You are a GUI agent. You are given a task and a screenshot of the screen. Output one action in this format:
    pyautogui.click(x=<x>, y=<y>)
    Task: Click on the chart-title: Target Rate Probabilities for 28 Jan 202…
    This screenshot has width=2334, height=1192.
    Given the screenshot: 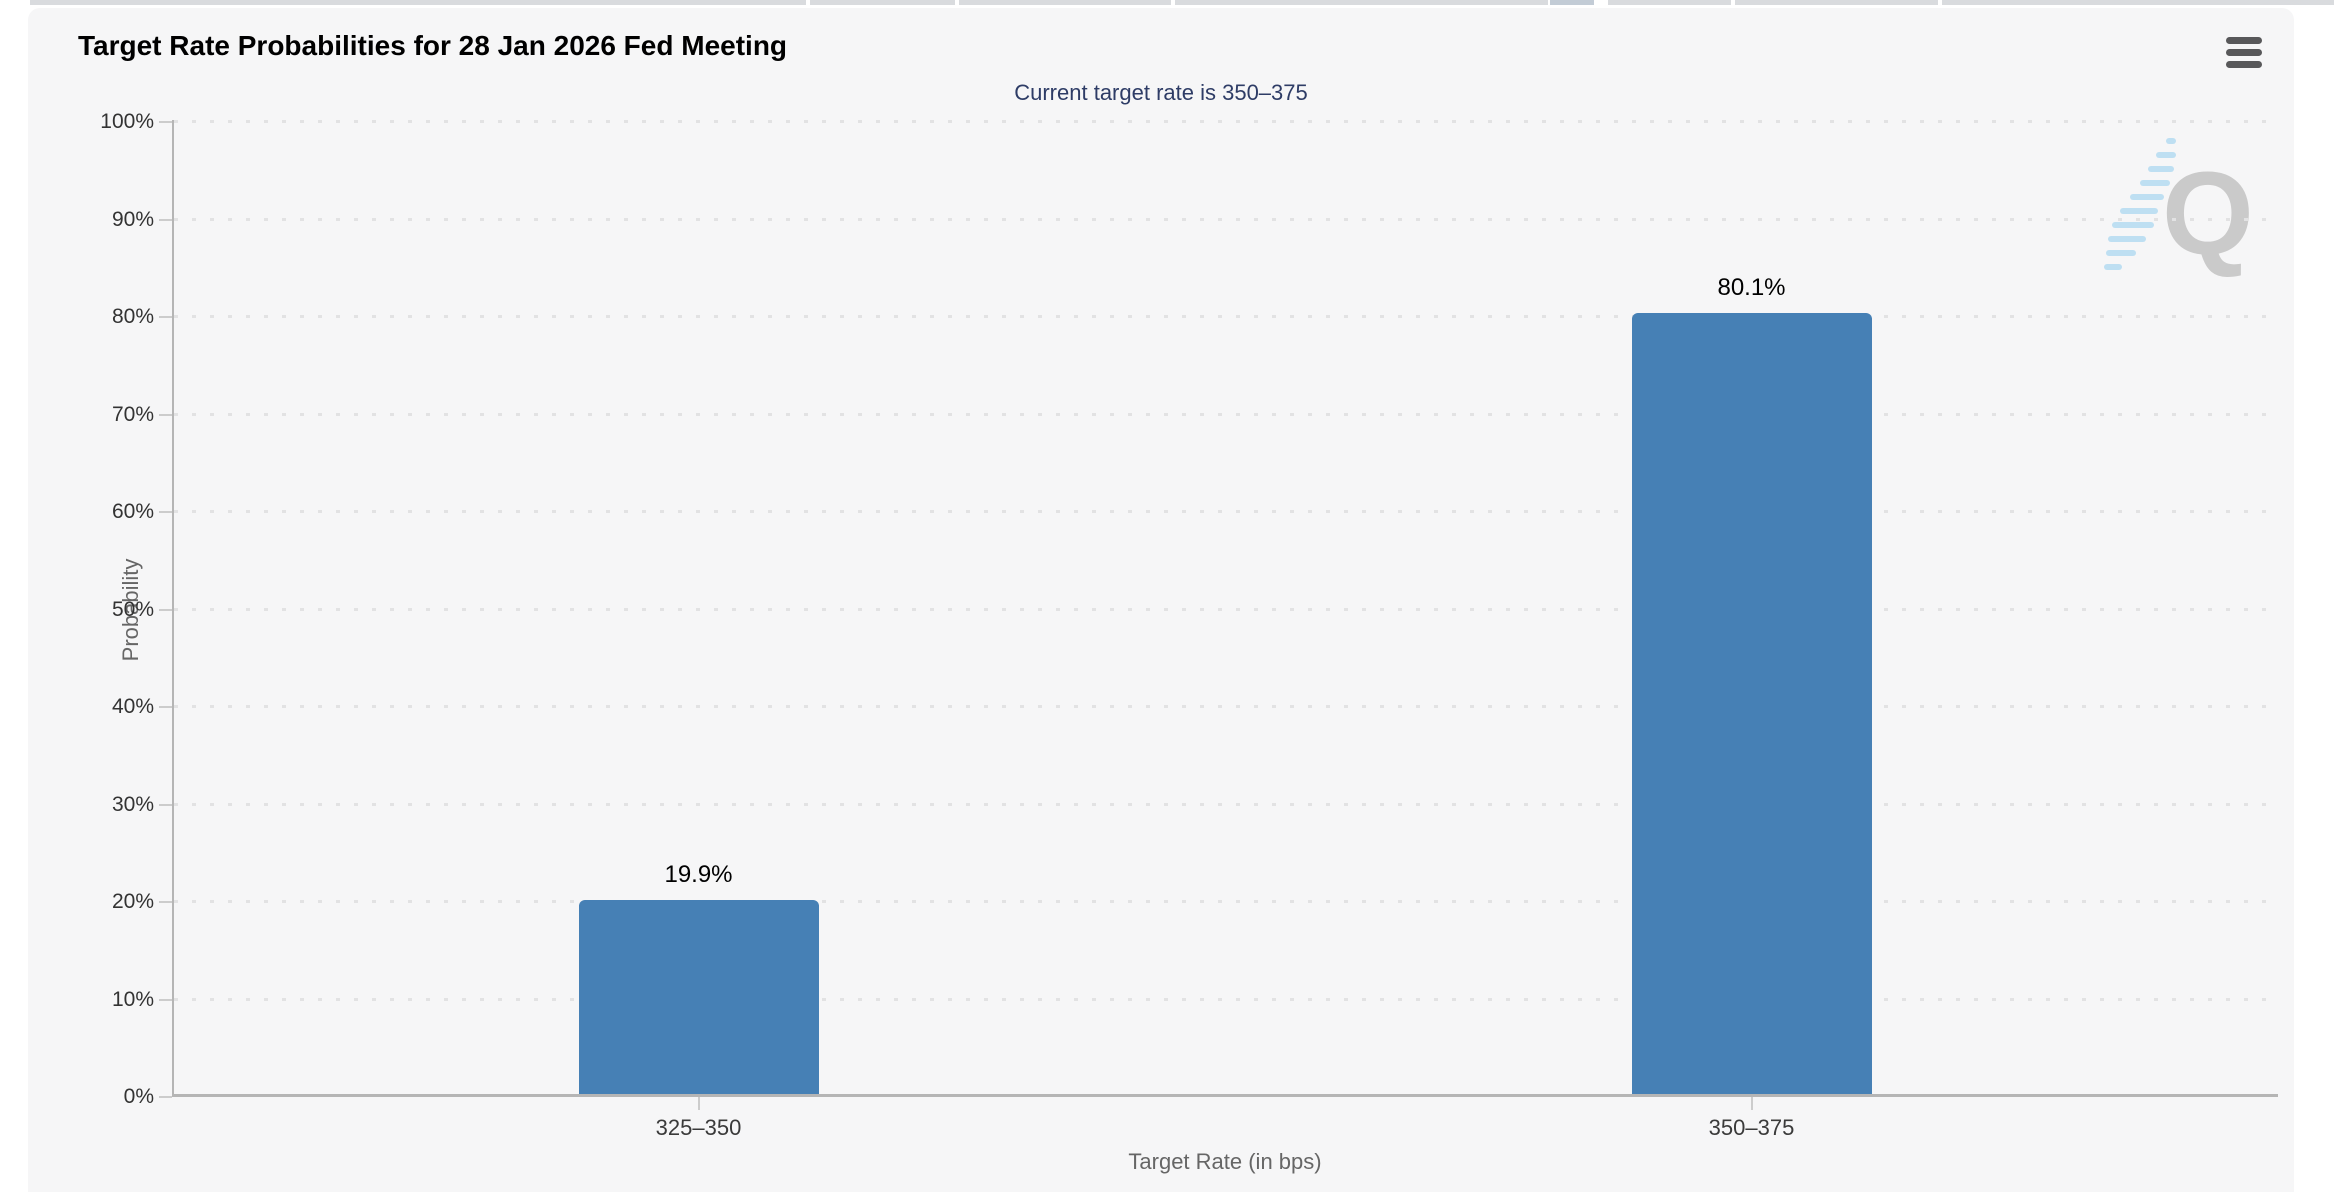 What is the action you would take?
    pyautogui.click(x=433, y=45)
    